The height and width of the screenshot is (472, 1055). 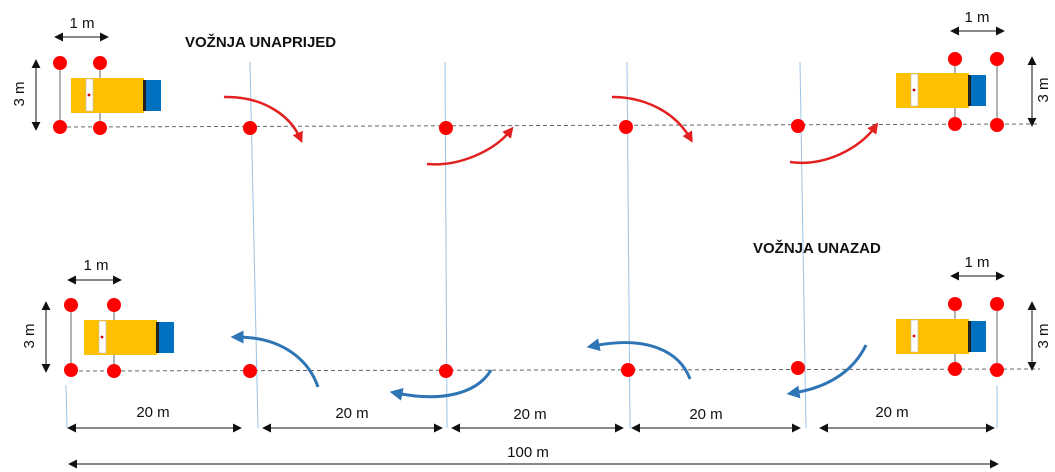 I want to click on dimension-1m-top-left: 1 m, so click(x=81, y=28).